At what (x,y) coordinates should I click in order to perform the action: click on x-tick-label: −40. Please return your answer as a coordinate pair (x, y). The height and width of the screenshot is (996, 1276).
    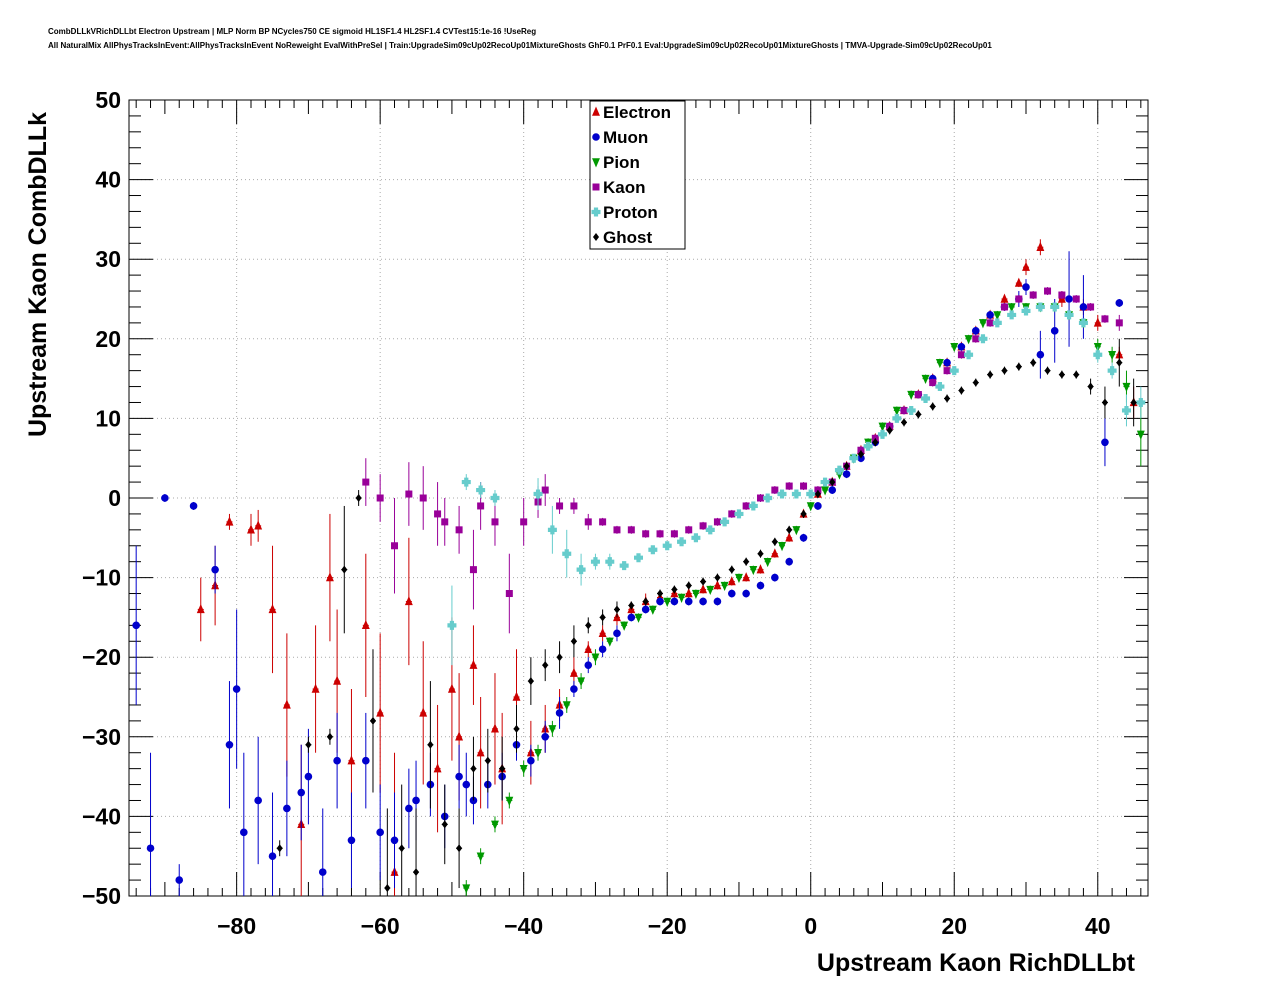
    Looking at the image, I should click on (523, 926).